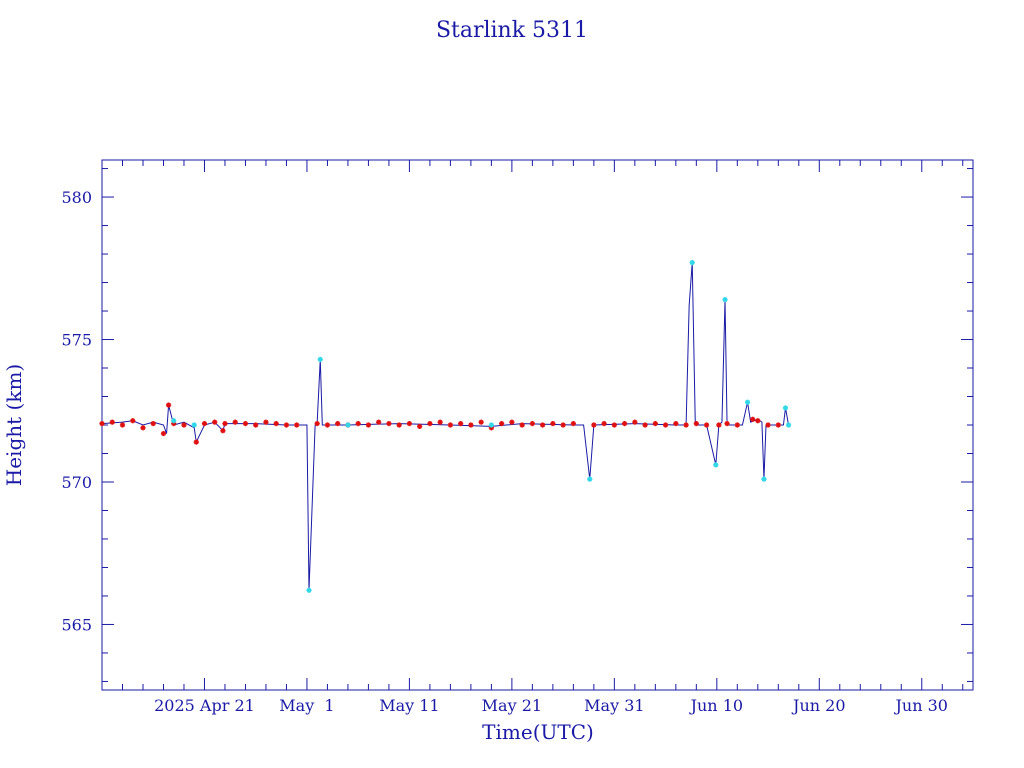 This screenshot has height=768, width=1024. Describe the element at coordinates (306, 705) in the screenshot. I see `x-tick-label: May 1` at that location.